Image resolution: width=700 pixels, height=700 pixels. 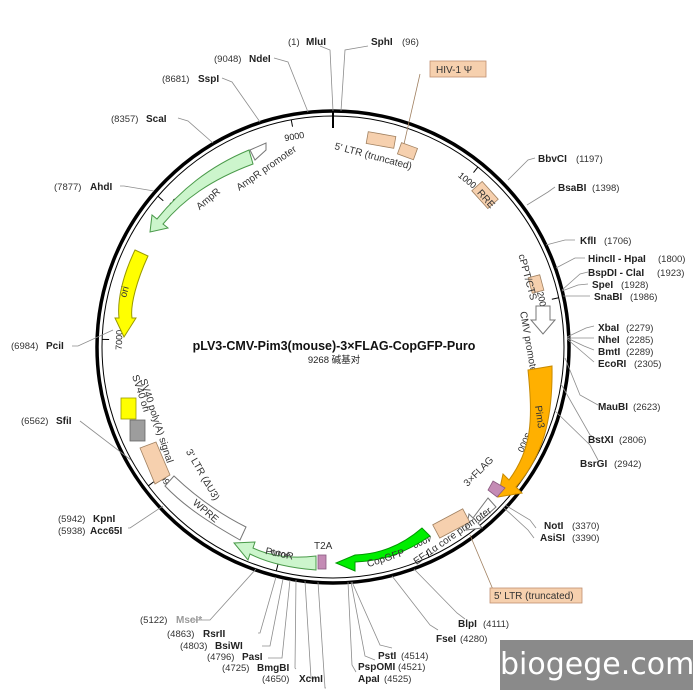 What do you see at coordinates (205, 508) in the screenshot?
I see `wpre-box` at bounding box center [205, 508].